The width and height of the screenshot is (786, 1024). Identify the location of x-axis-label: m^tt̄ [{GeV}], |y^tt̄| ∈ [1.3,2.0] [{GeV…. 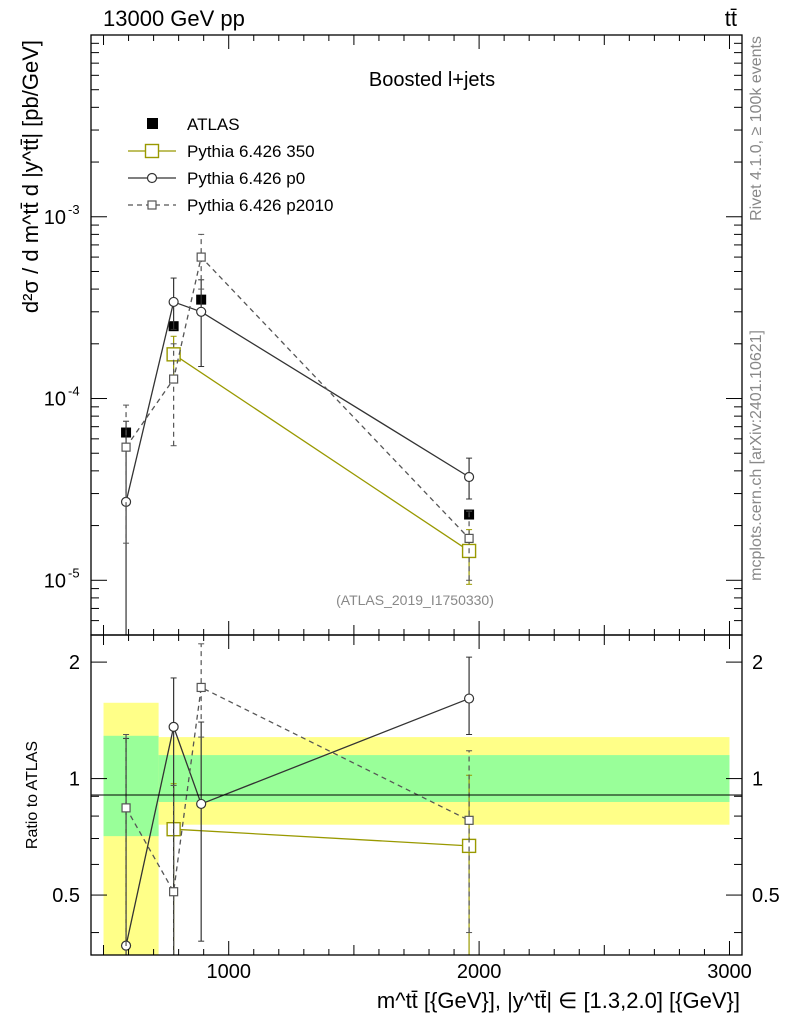
(558, 1000).